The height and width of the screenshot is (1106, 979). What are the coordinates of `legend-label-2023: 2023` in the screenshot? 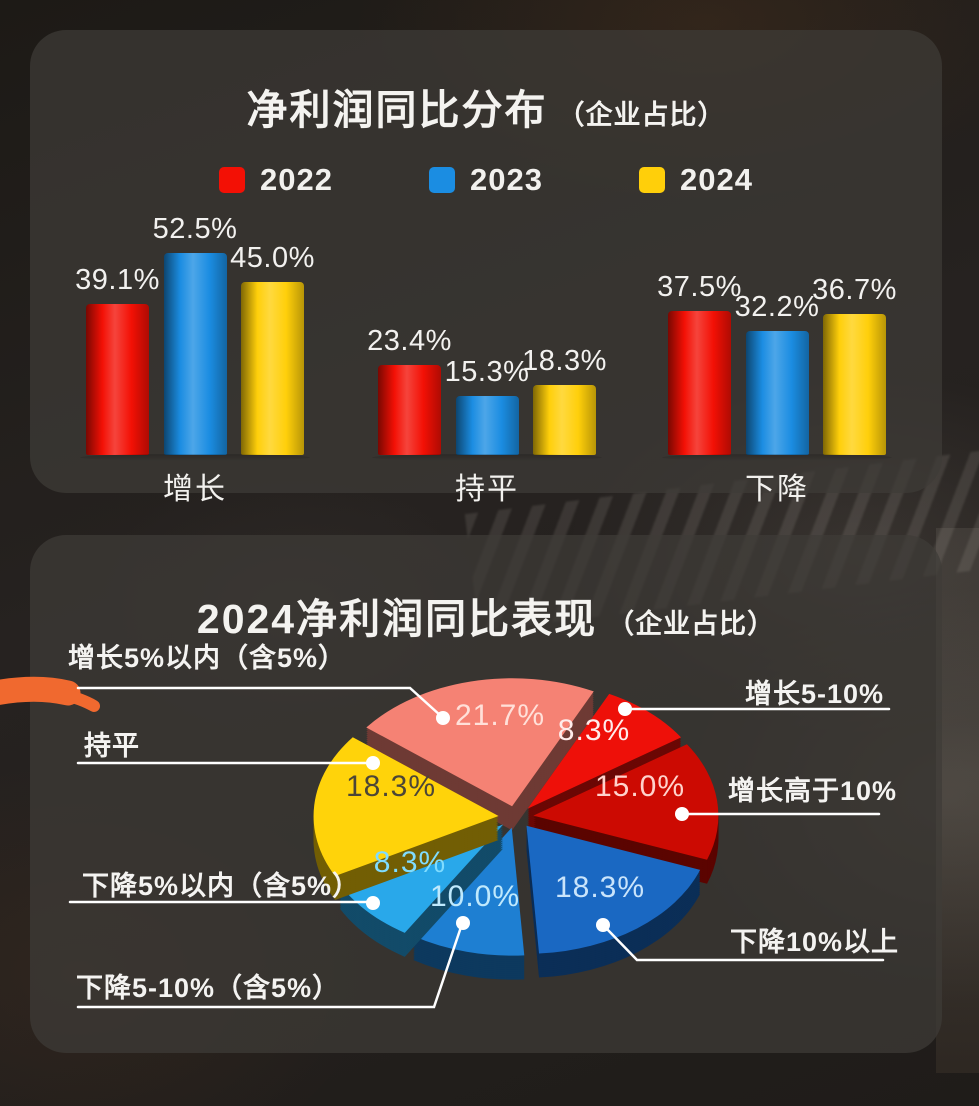 It's located at (506, 179).